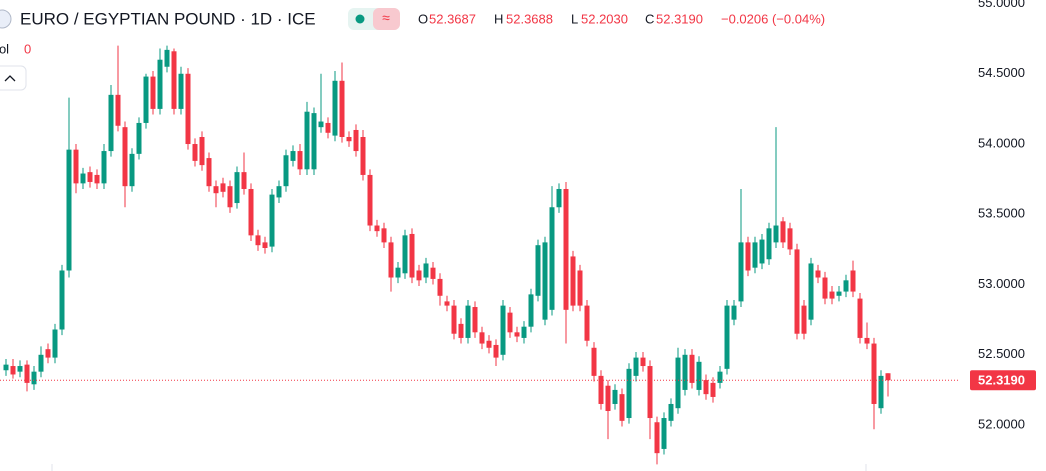  I want to click on ohlc-change: −0.0206 (−0.04%), so click(773, 18).